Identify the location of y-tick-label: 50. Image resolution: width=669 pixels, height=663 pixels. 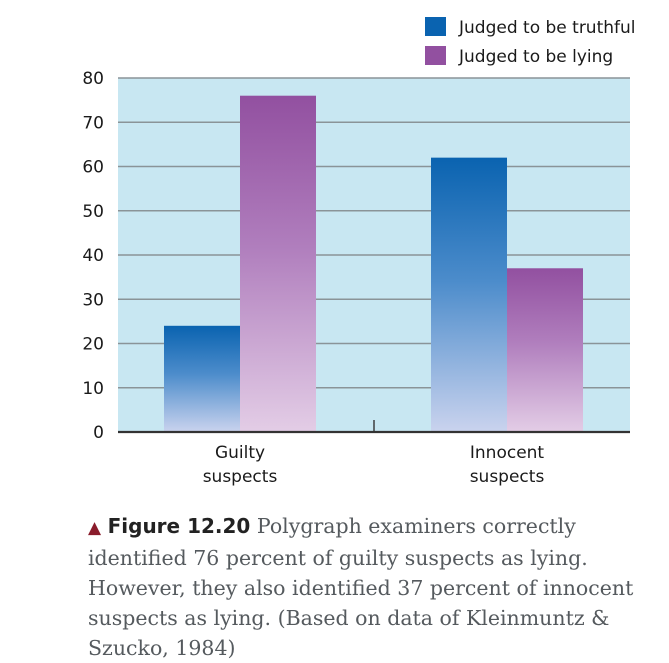
(93, 212).